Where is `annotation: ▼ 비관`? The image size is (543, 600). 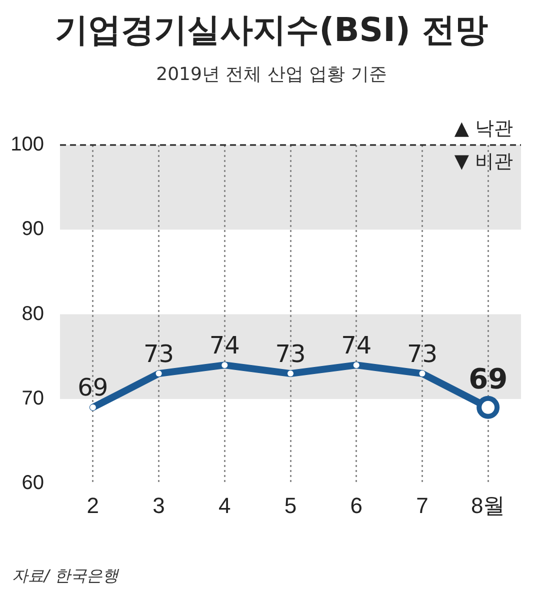 annotation: ▼ 비관 is located at coordinates (483, 161).